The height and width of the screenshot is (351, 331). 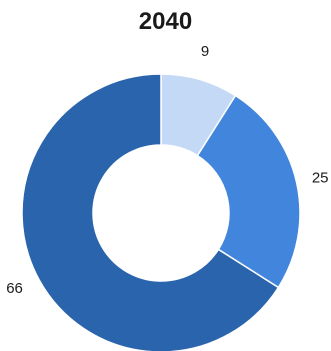 What do you see at coordinates (14, 288) in the screenshot?
I see `slice-label-66: 66` at bounding box center [14, 288].